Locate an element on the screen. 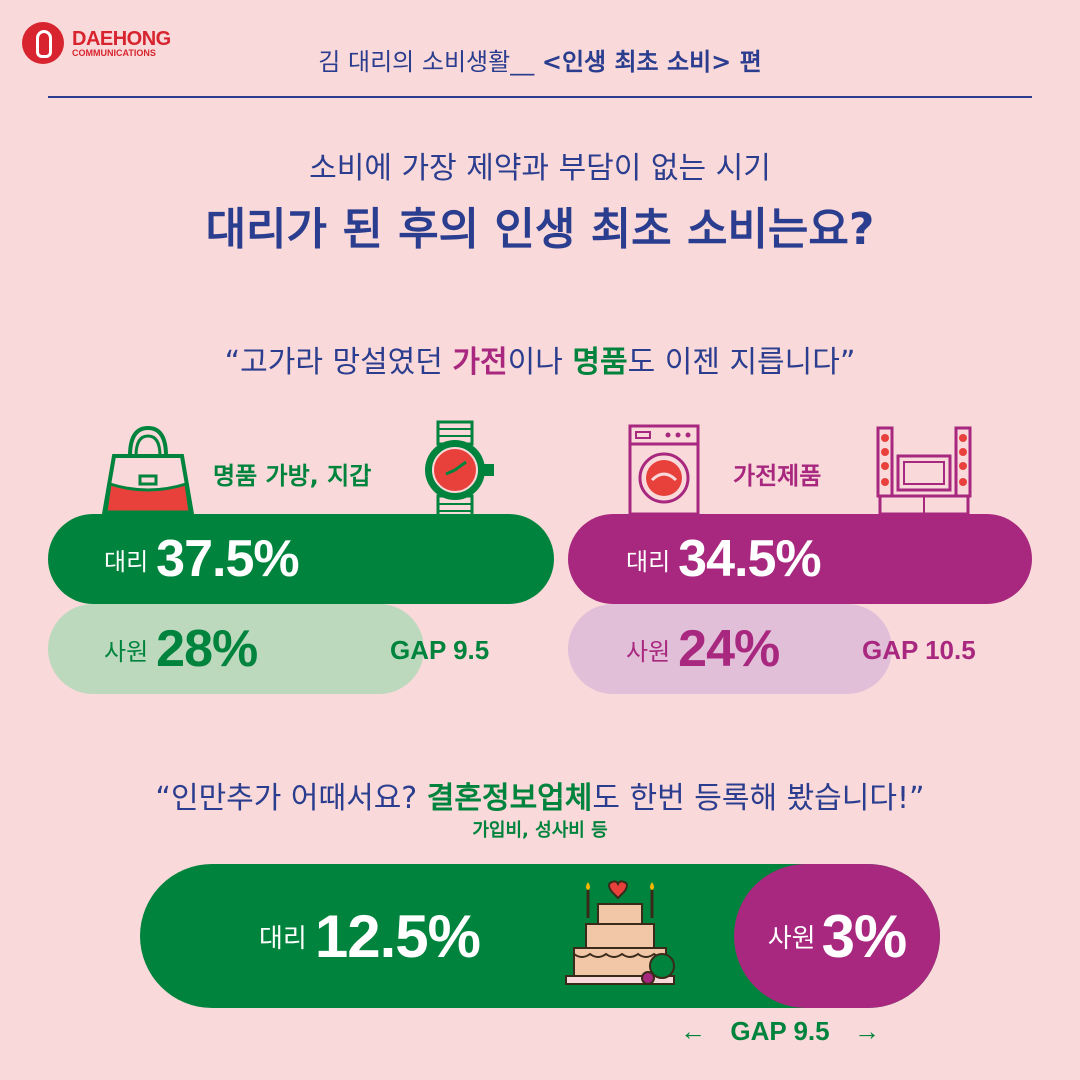  header-emphasis: <인생 최초 소비> 편 is located at coordinates (651, 62).